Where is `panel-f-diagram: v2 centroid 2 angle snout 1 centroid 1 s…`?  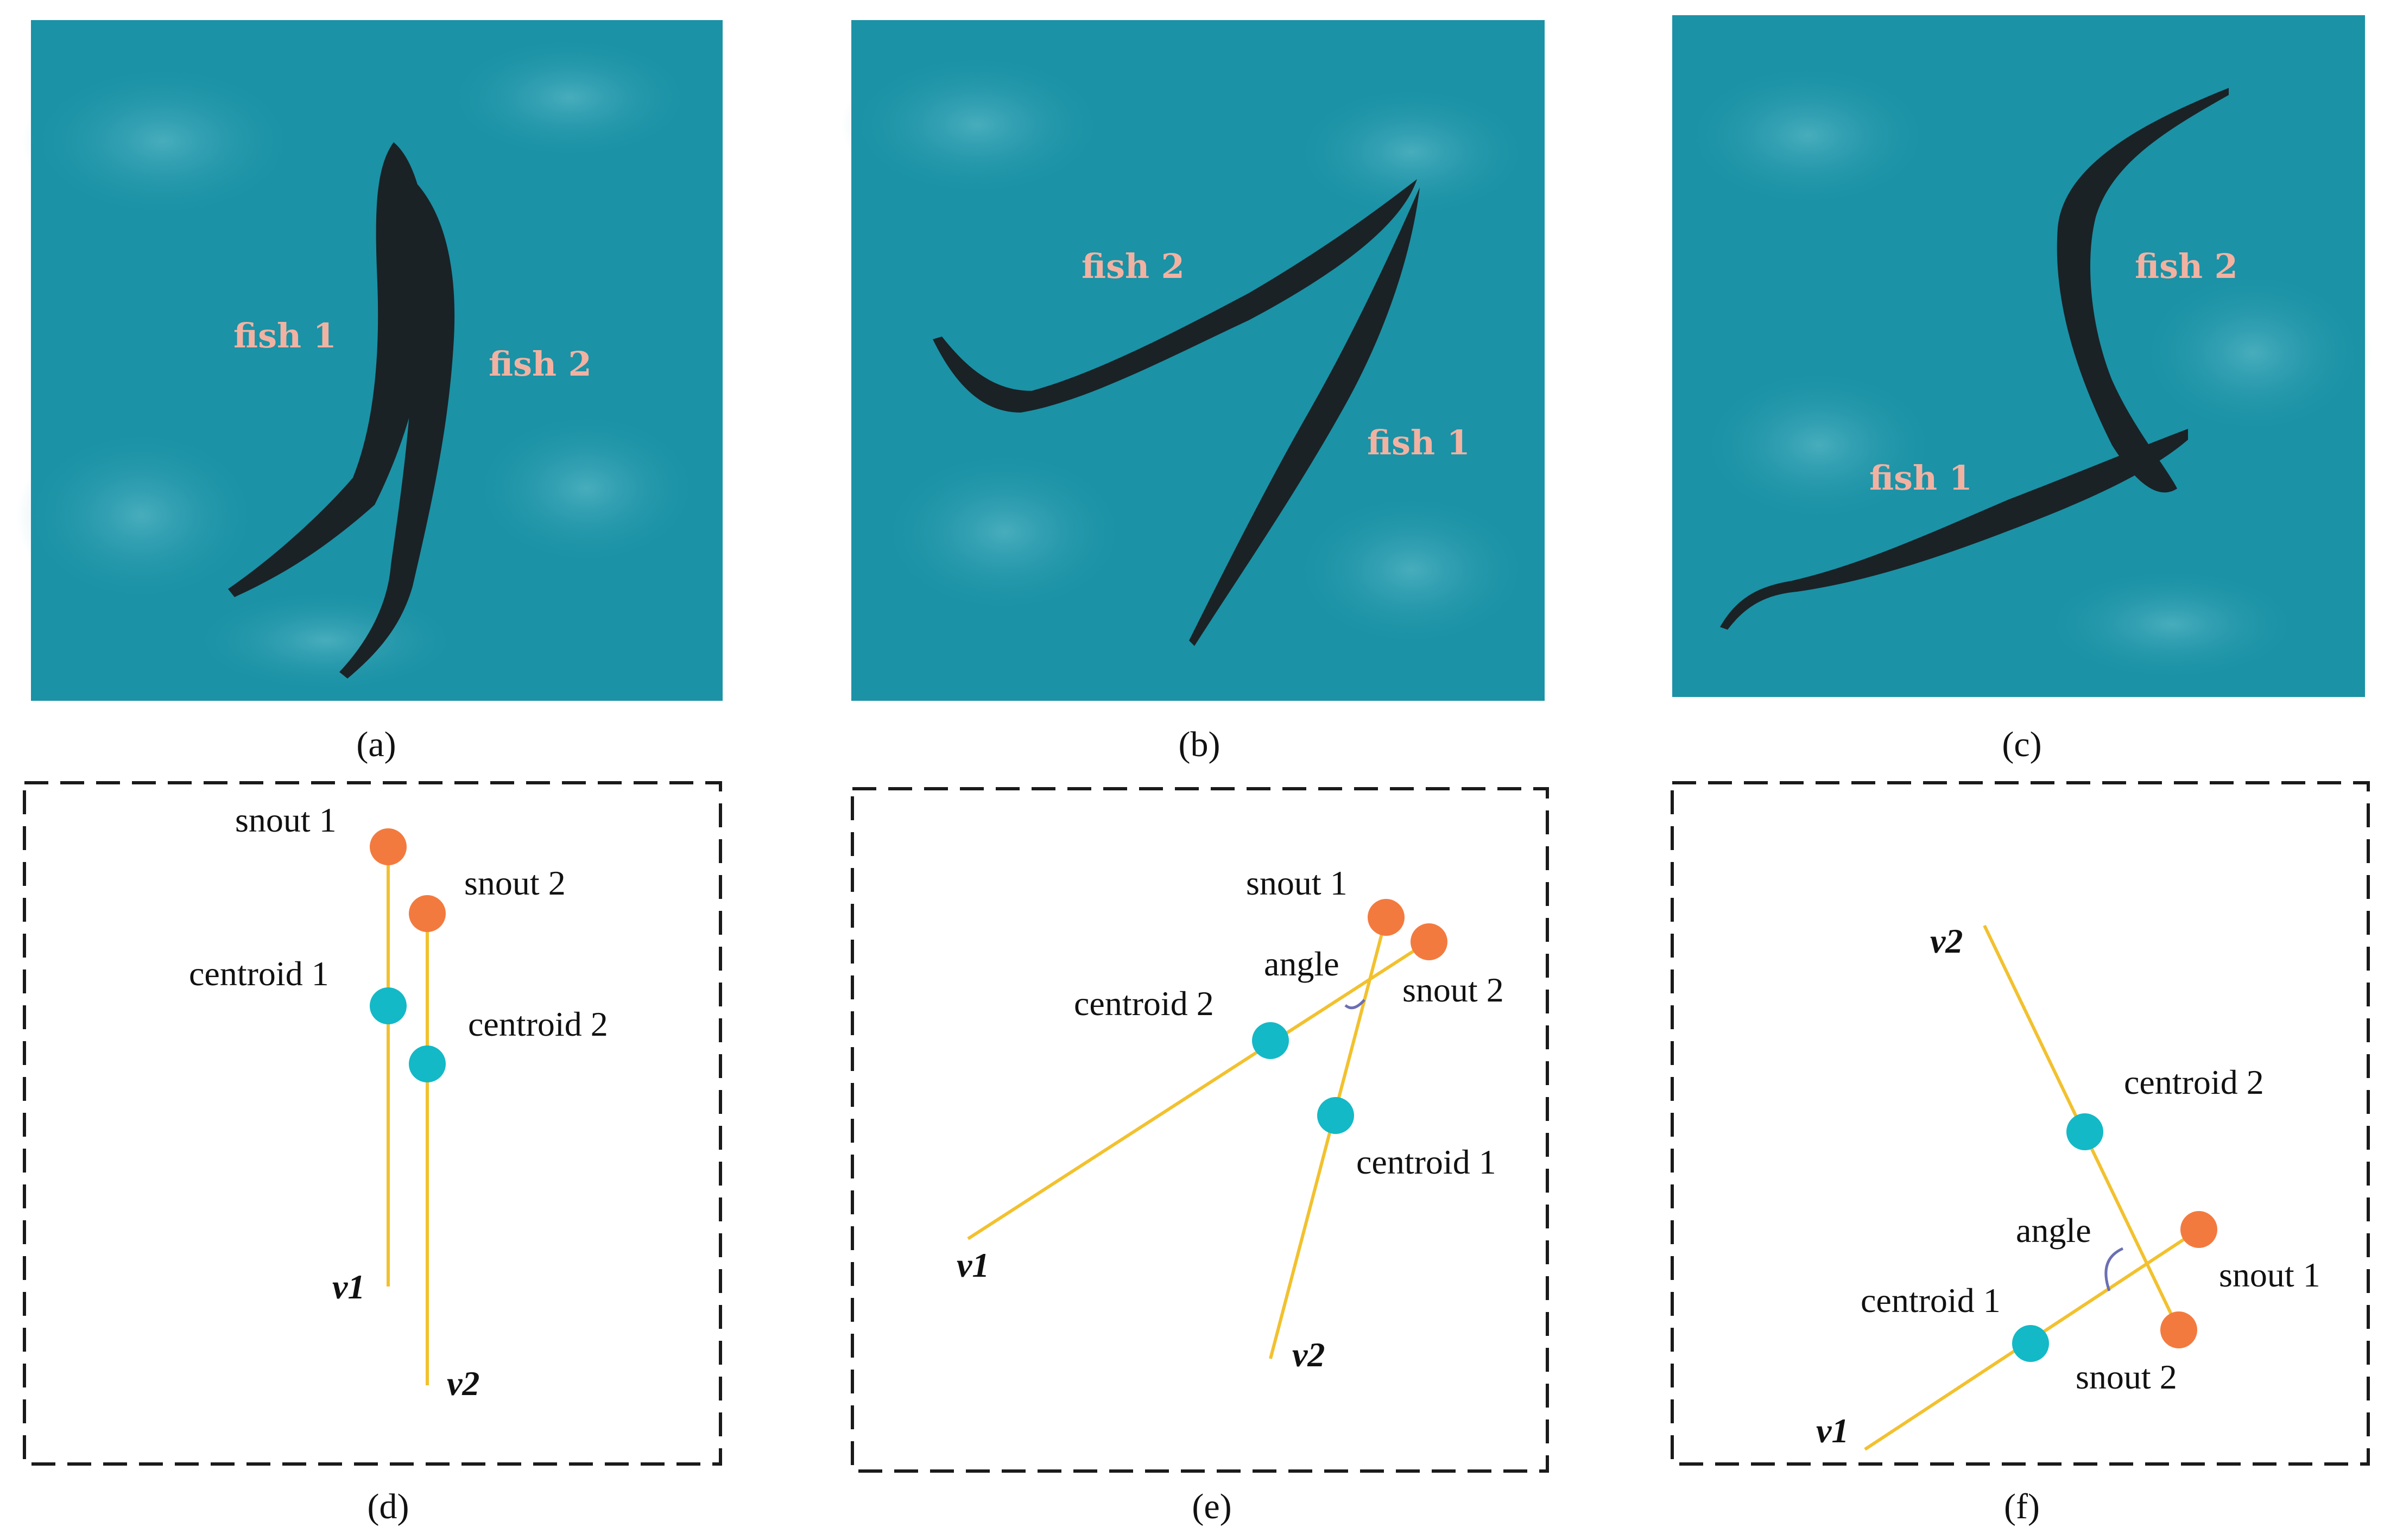
panel-f-diagram: v2 centroid 2 angle snout 1 centroid 1 s… is located at coordinates (2021, 1123).